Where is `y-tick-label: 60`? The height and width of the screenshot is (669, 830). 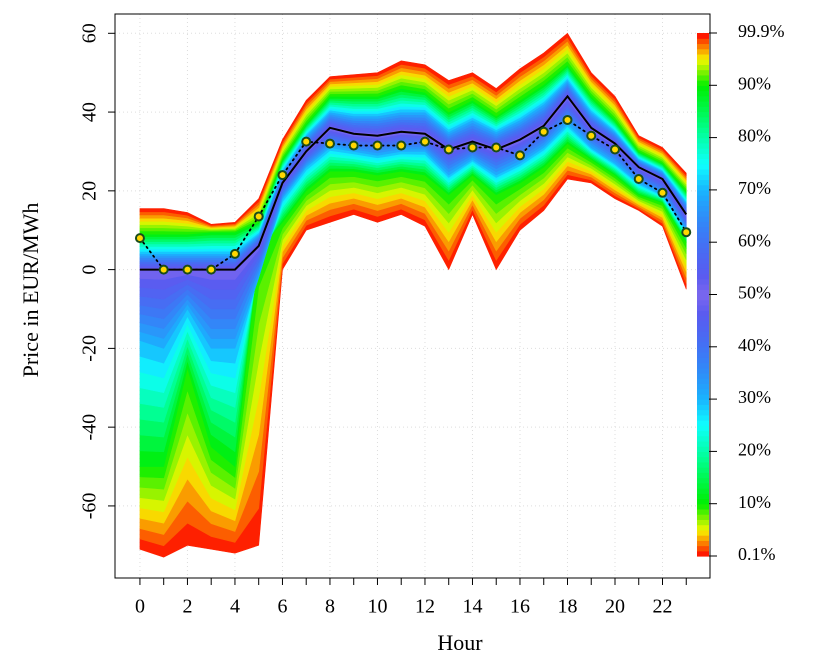
y-tick-label: 60 is located at coordinates (90, 33).